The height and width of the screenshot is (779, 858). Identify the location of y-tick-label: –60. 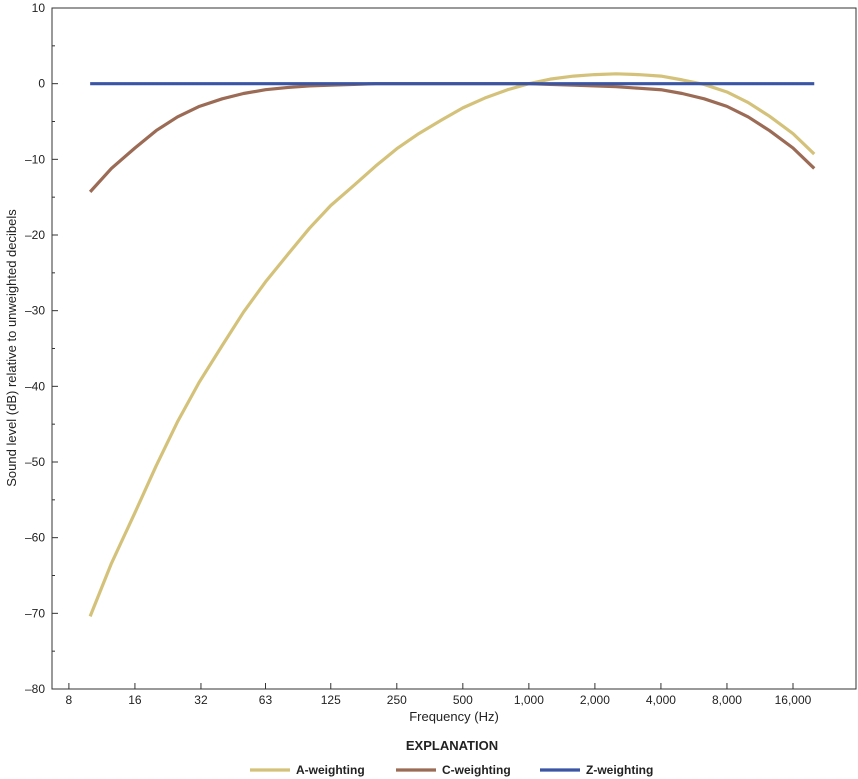
(35, 538).